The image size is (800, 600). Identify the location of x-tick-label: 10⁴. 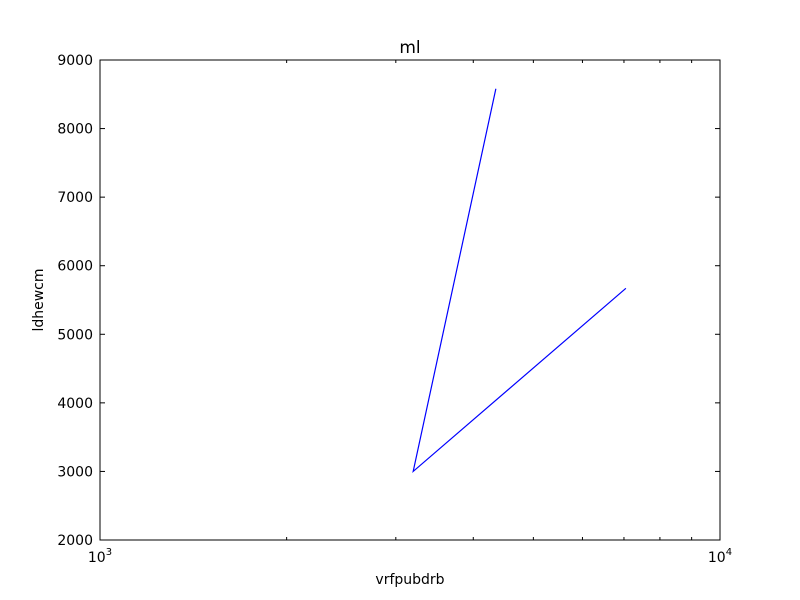
(720, 556).